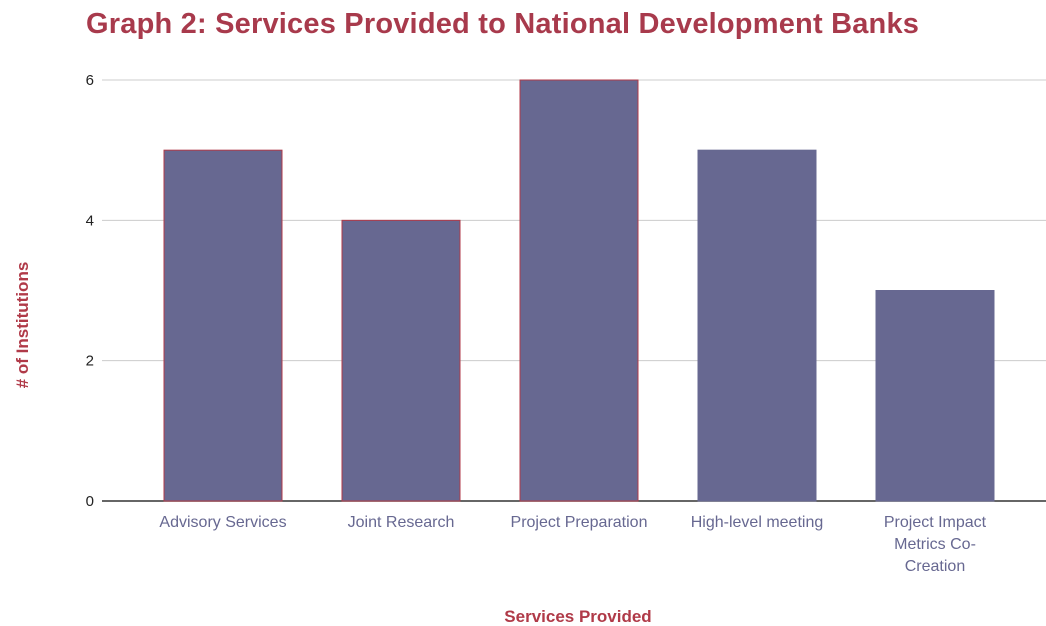 This screenshot has width=1046, height=626. What do you see at coordinates (90, 80) in the screenshot?
I see `y-tick-label: 6` at bounding box center [90, 80].